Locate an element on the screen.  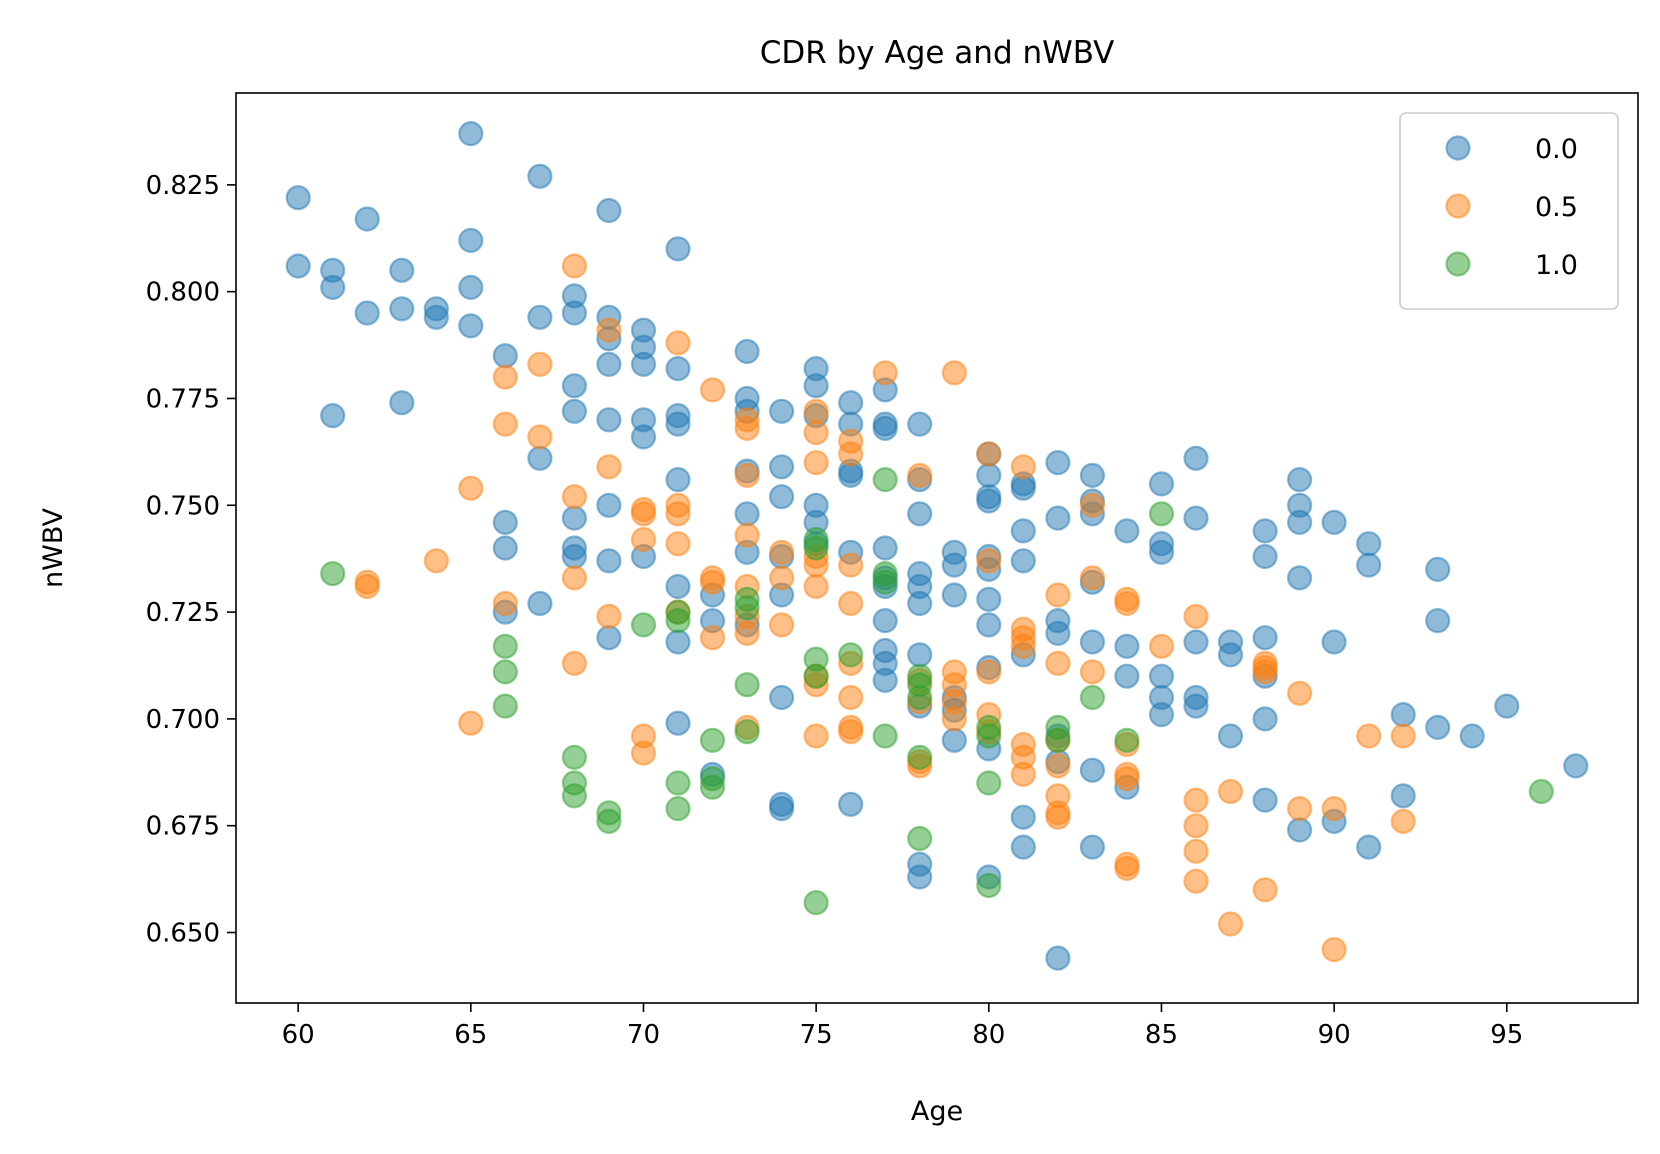
y-axis: 0.650 0.675 0.700 0.725 0.750 0.775 0.800 0.825 is located at coordinates (191, 560).